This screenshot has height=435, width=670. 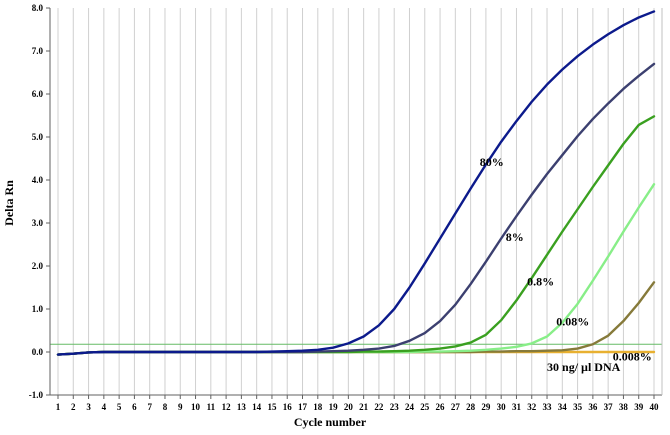 I want to click on y-tick-label: 6.0, so click(x=38, y=94).